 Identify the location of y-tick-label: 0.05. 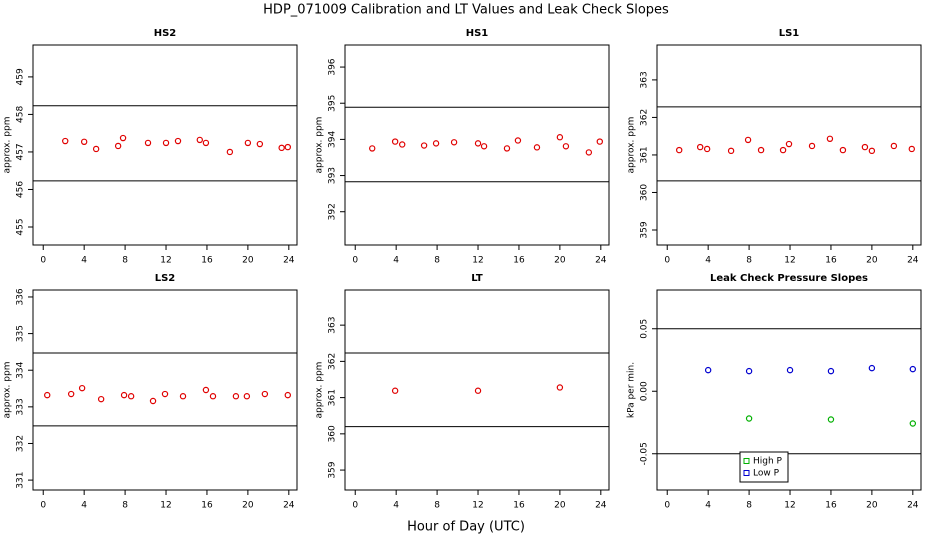
(645, 329).